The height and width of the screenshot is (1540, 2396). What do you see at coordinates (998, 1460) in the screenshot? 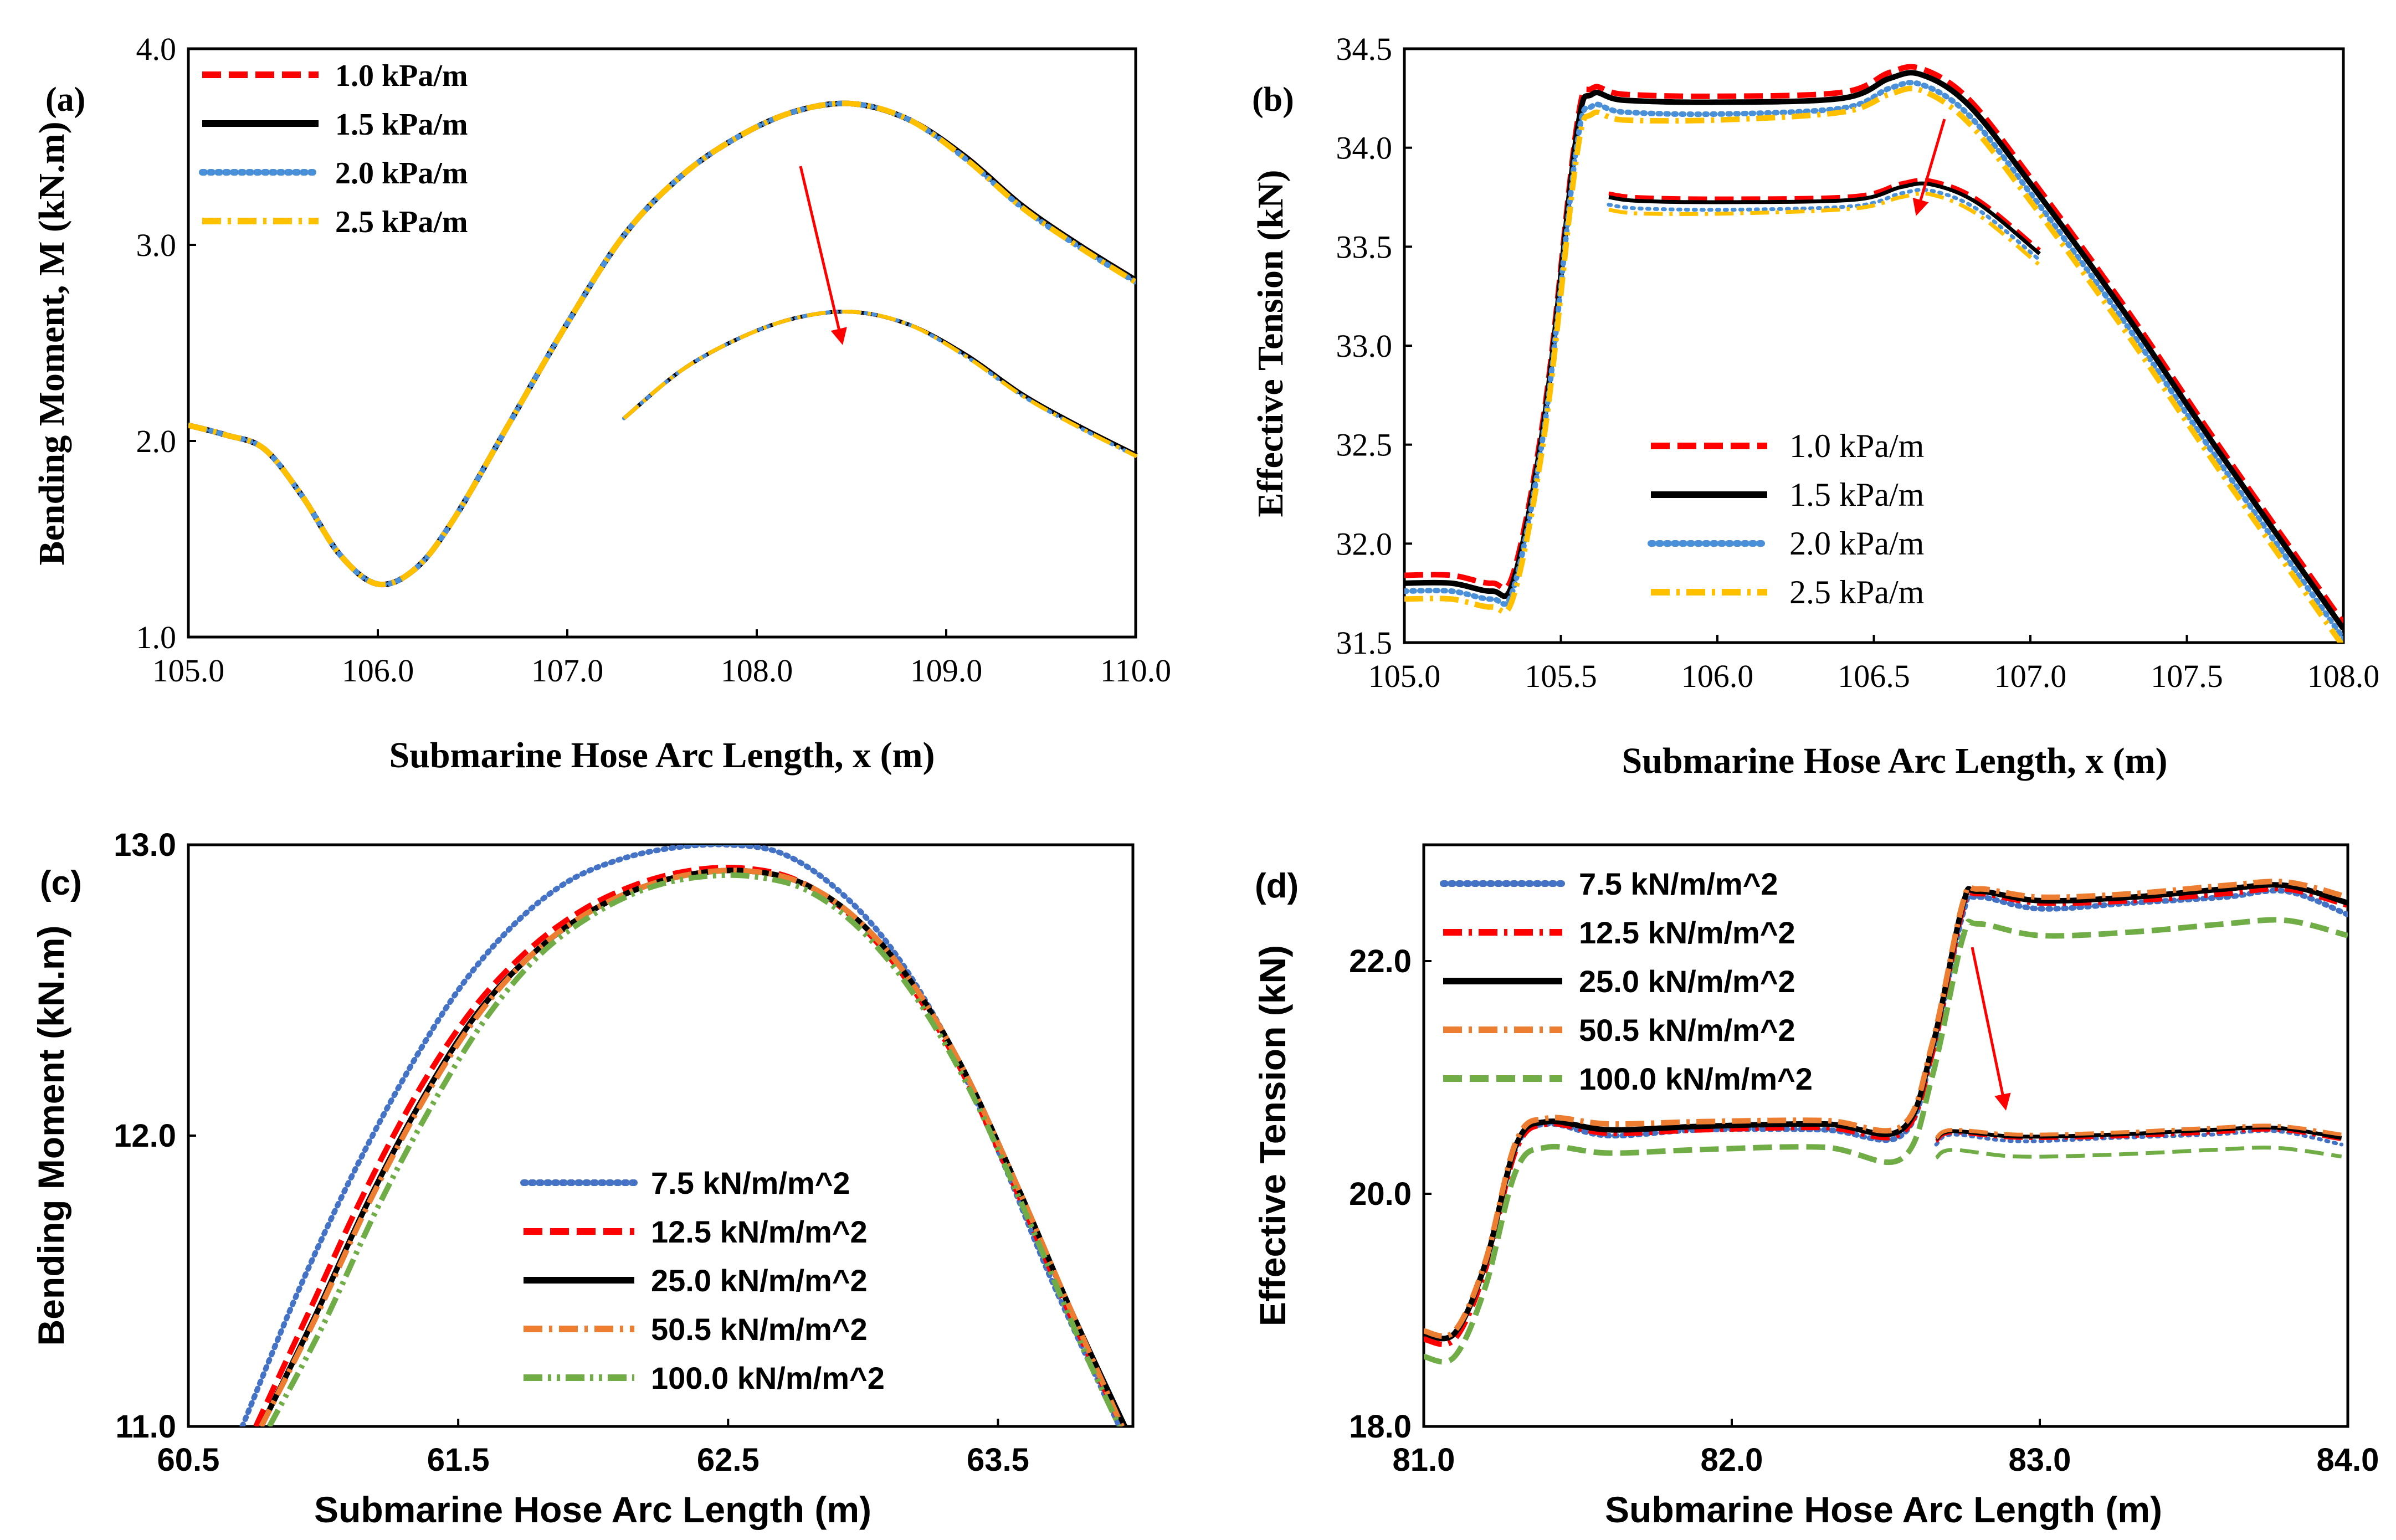
I see `x-tick-label: 63.5` at bounding box center [998, 1460].